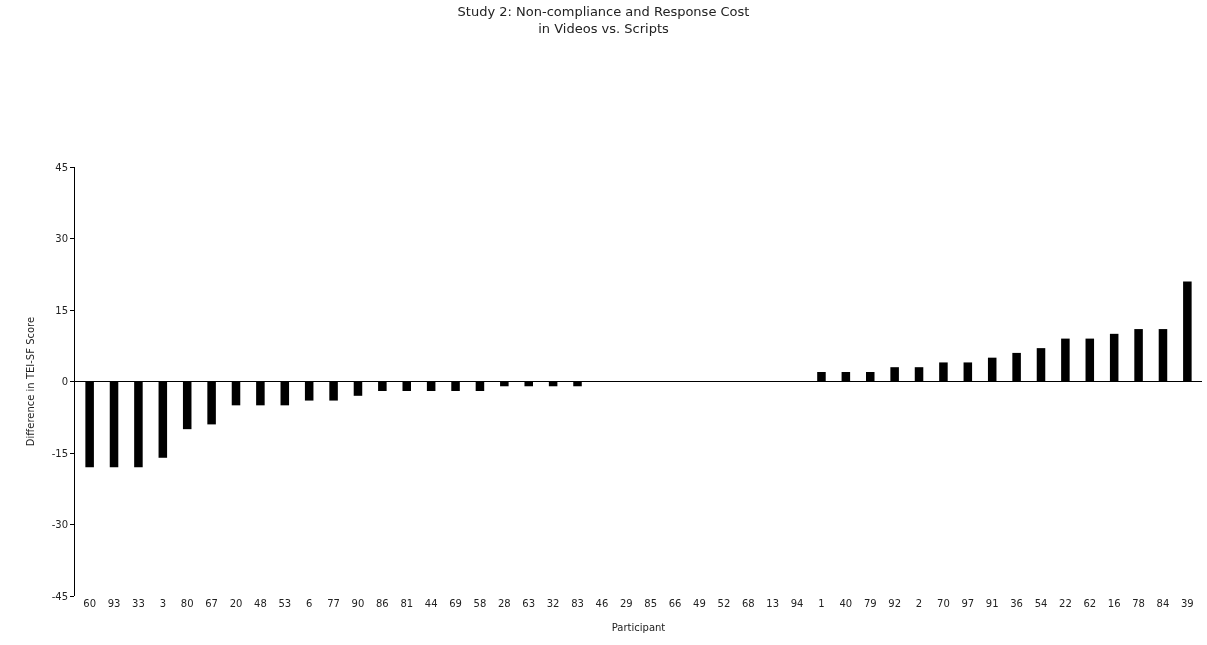  I want to click on x-tick-label: 63, so click(529, 603).